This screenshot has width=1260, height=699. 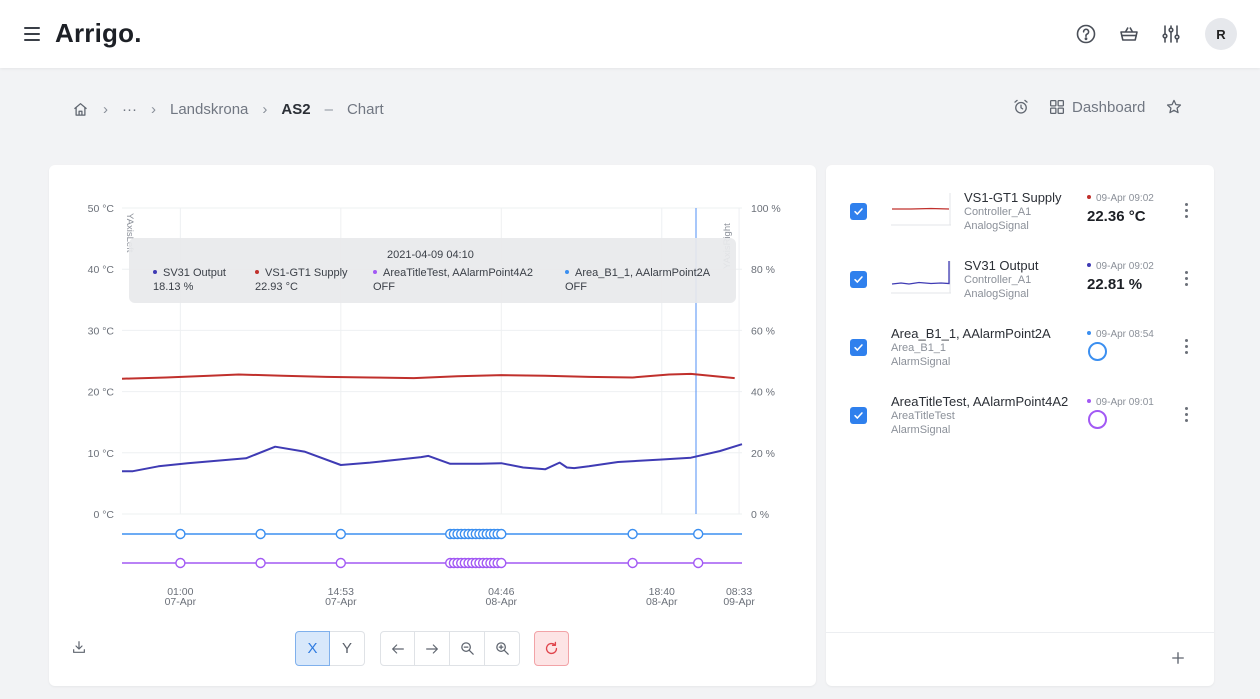 I want to click on y-right-tick-label: 60 %, so click(x=763, y=331).